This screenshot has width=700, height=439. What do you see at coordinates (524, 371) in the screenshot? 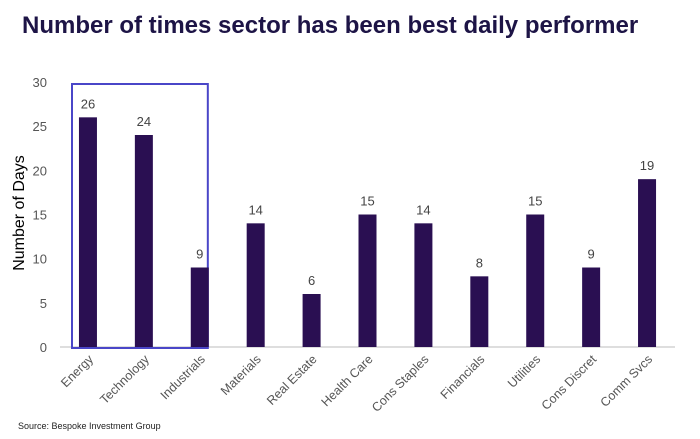
I see `category-label-utilities: Utilities` at bounding box center [524, 371].